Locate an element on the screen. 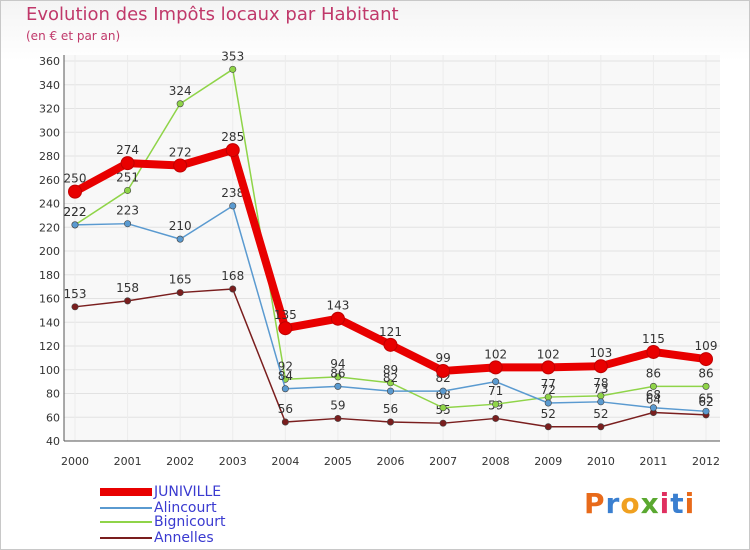 This screenshot has height=550, width=750. y-tick-label: 300 is located at coordinates (49, 132).